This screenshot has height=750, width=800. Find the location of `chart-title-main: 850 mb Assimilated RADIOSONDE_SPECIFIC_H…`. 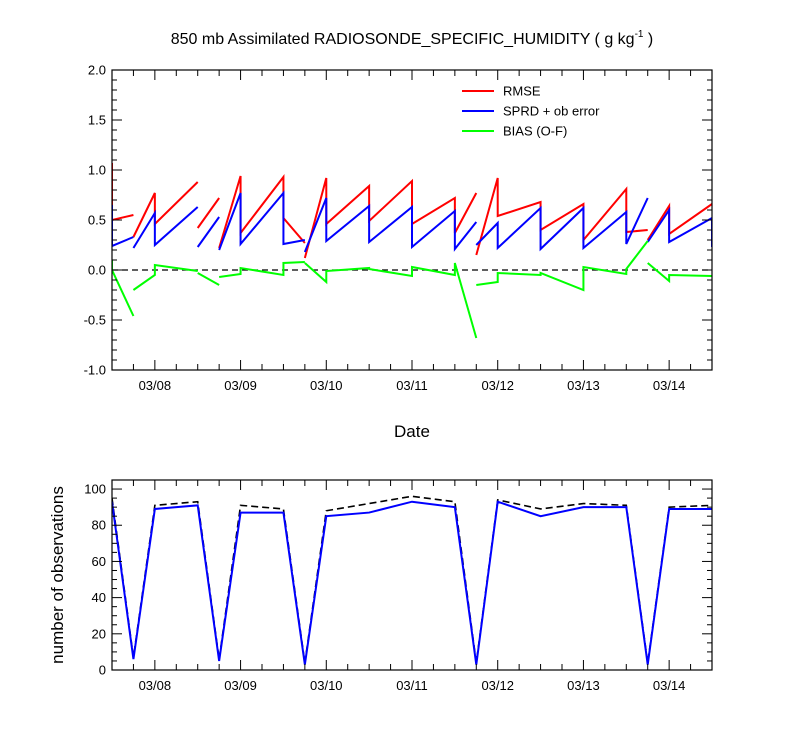

chart-title-main: 850 mb Assimilated RADIOSONDE_SPECIFIC_H… is located at coordinates (403, 39).